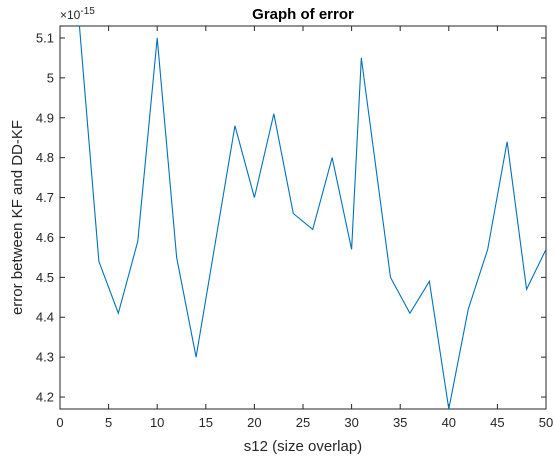  Describe the element at coordinates (45, 397) in the screenshot. I see `y-tick-label: 4.2` at that location.